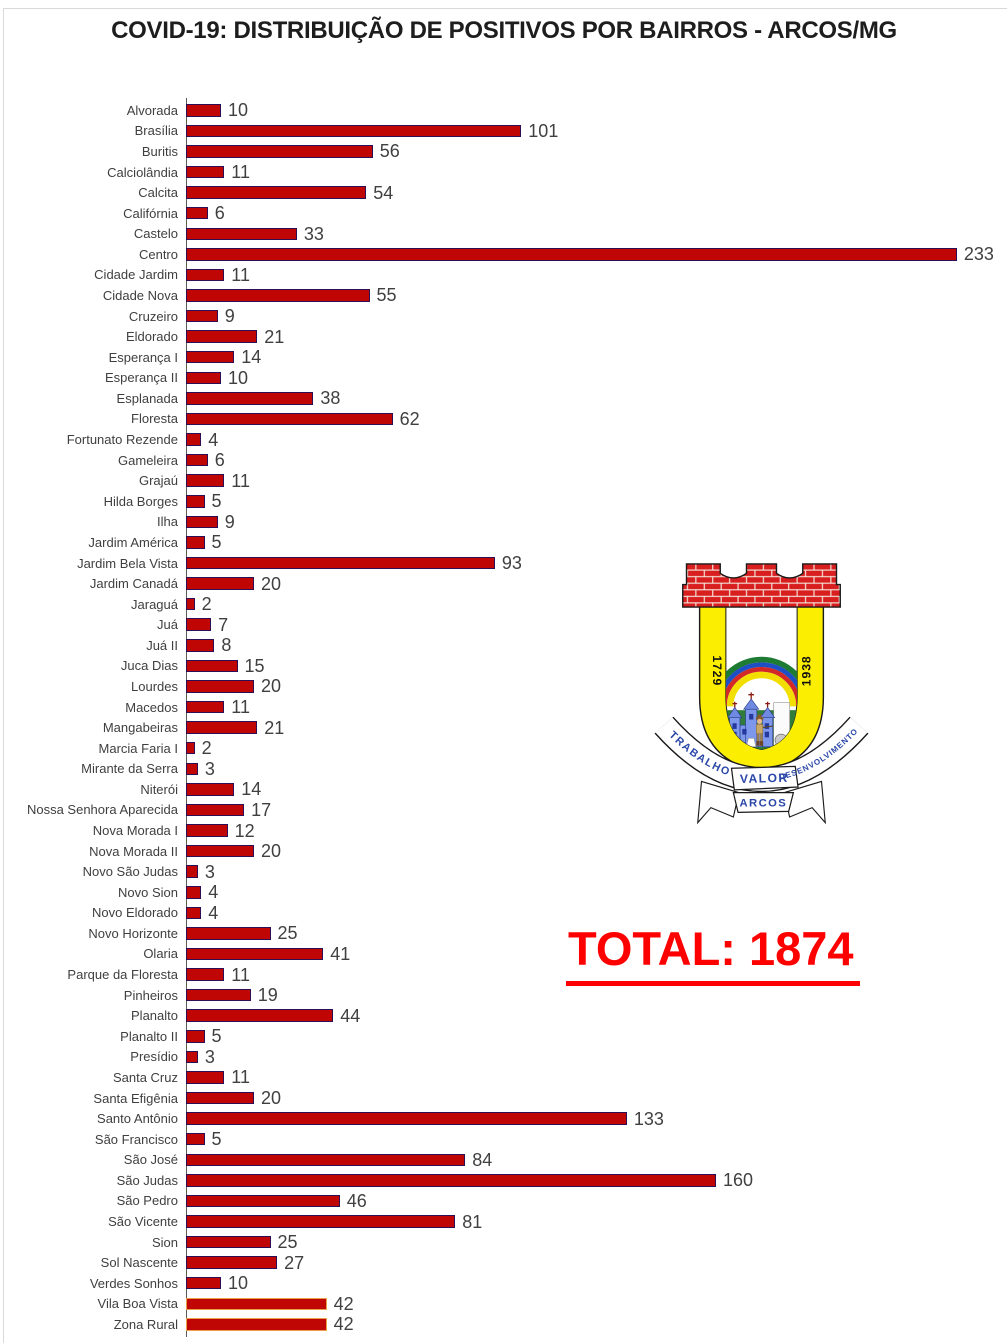  I want to click on bar-row: Centro 233, so click(504, 254).